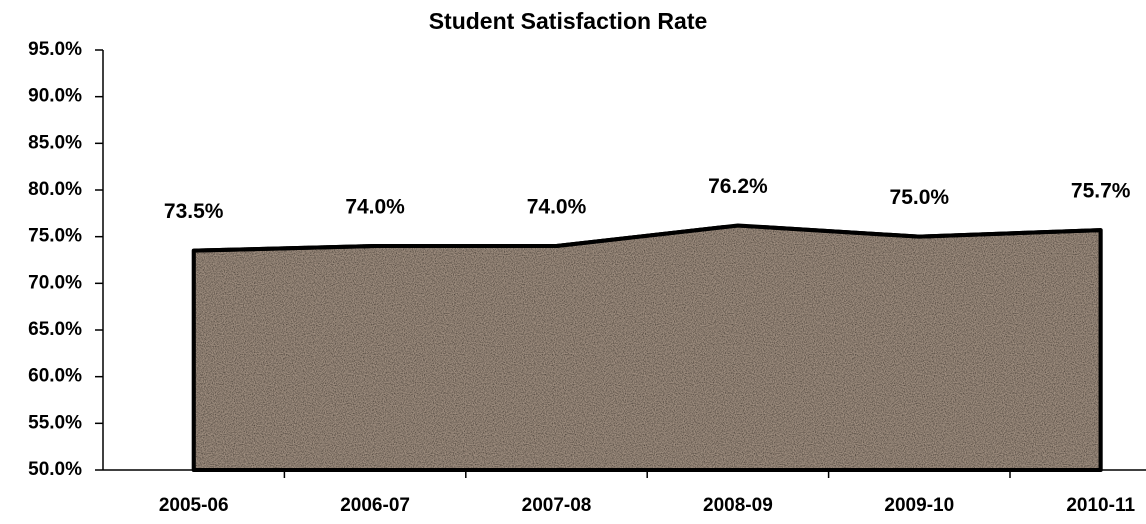 Image resolution: width=1146 pixels, height=524 pixels. Describe the element at coordinates (738, 186) in the screenshot. I see `value-label: 76.2%` at that location.